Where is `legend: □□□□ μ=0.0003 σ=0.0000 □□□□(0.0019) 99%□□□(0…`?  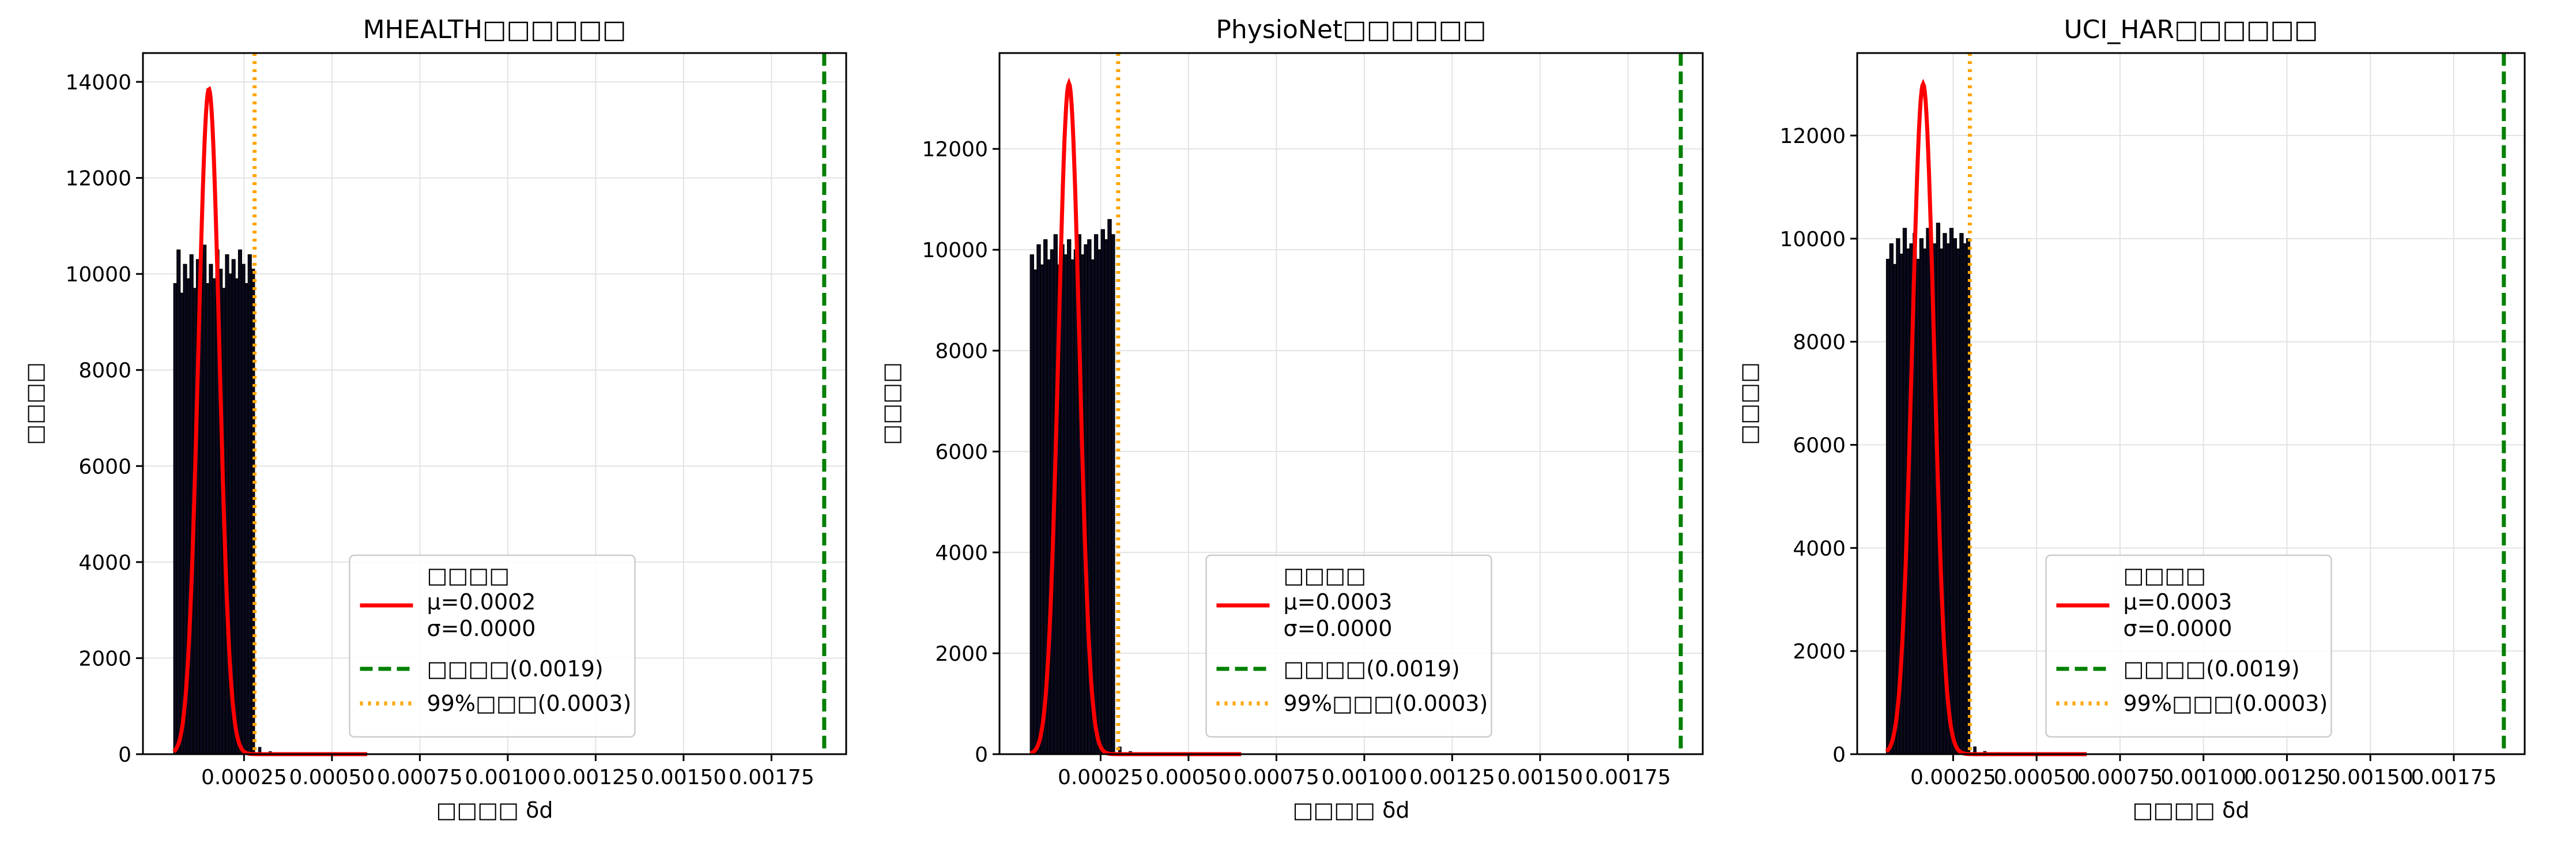
legend: □□□□ μ=0.0003 σ=0.0000 □□□□(0.0019) 99%□□□(0… is located at coordinates (2188, 646).